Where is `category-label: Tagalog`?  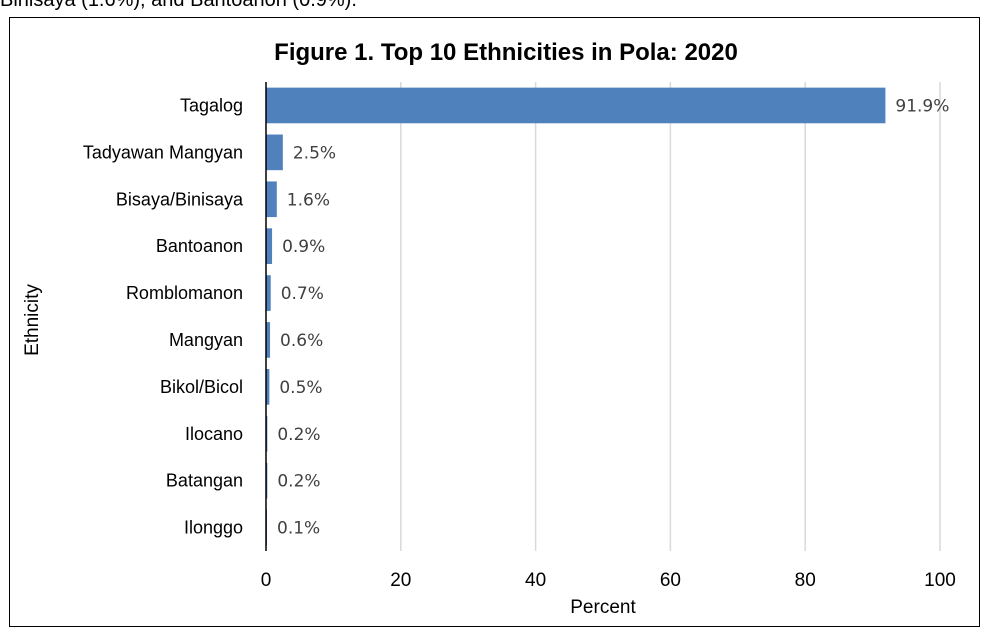 category-label: Tagalog is located at coordinates (211, 105).